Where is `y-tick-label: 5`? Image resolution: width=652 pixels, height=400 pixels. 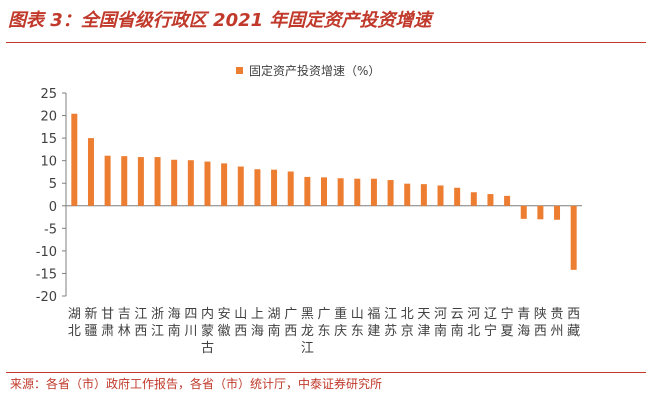 y-tick-label: 5 is located at coordinates (53, 184).